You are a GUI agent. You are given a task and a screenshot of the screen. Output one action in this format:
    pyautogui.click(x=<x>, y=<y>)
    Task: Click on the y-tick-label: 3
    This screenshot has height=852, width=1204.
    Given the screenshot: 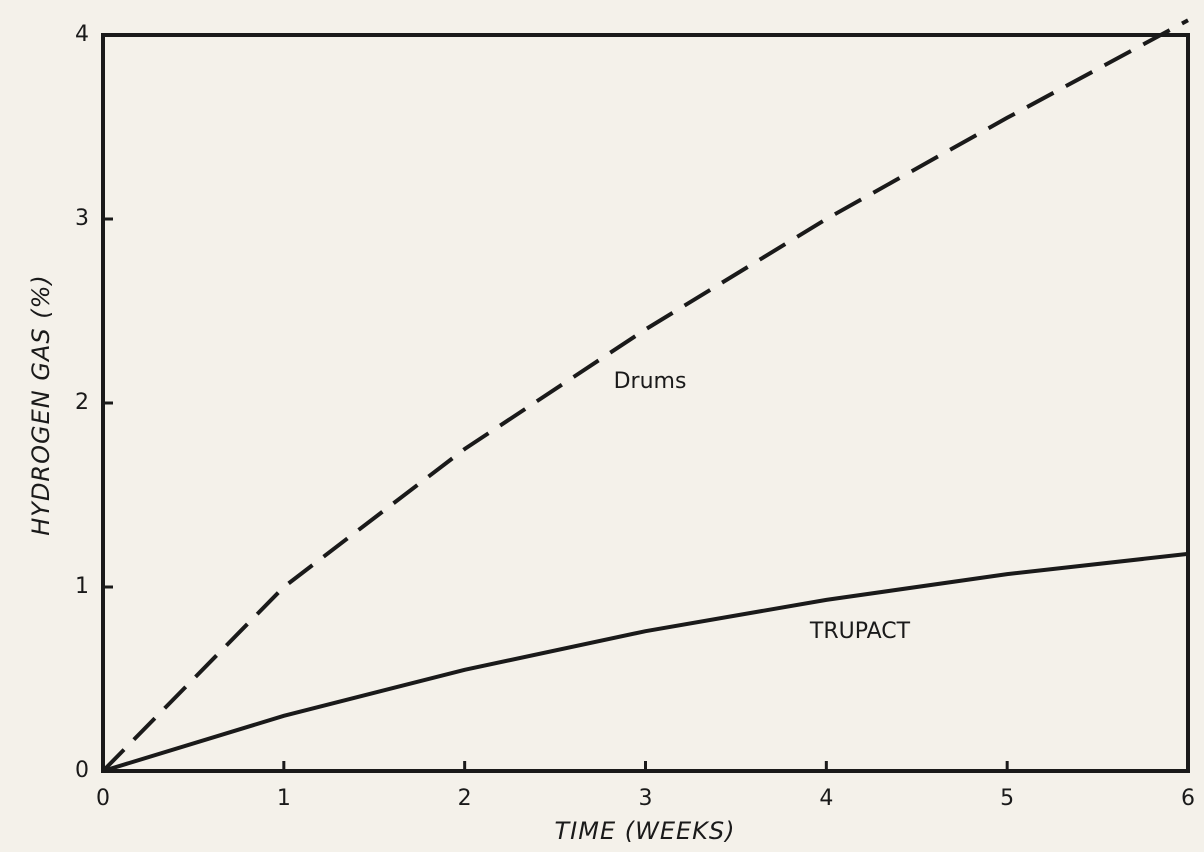 What is the action you would take?
    pyautogui.click(x=82, y=218)
    